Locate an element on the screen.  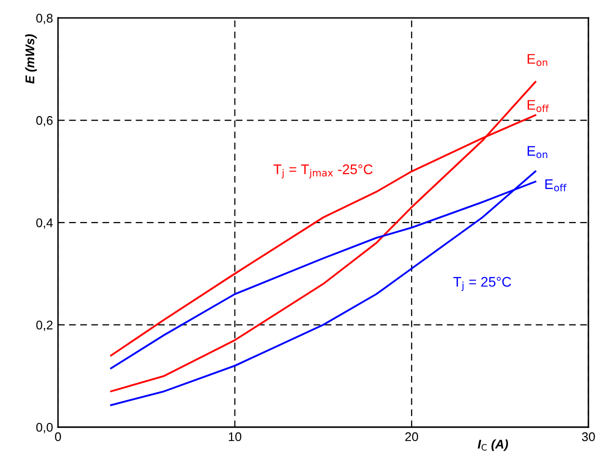
y-tick-label: 0,2 is located at coordinates (44, 325).